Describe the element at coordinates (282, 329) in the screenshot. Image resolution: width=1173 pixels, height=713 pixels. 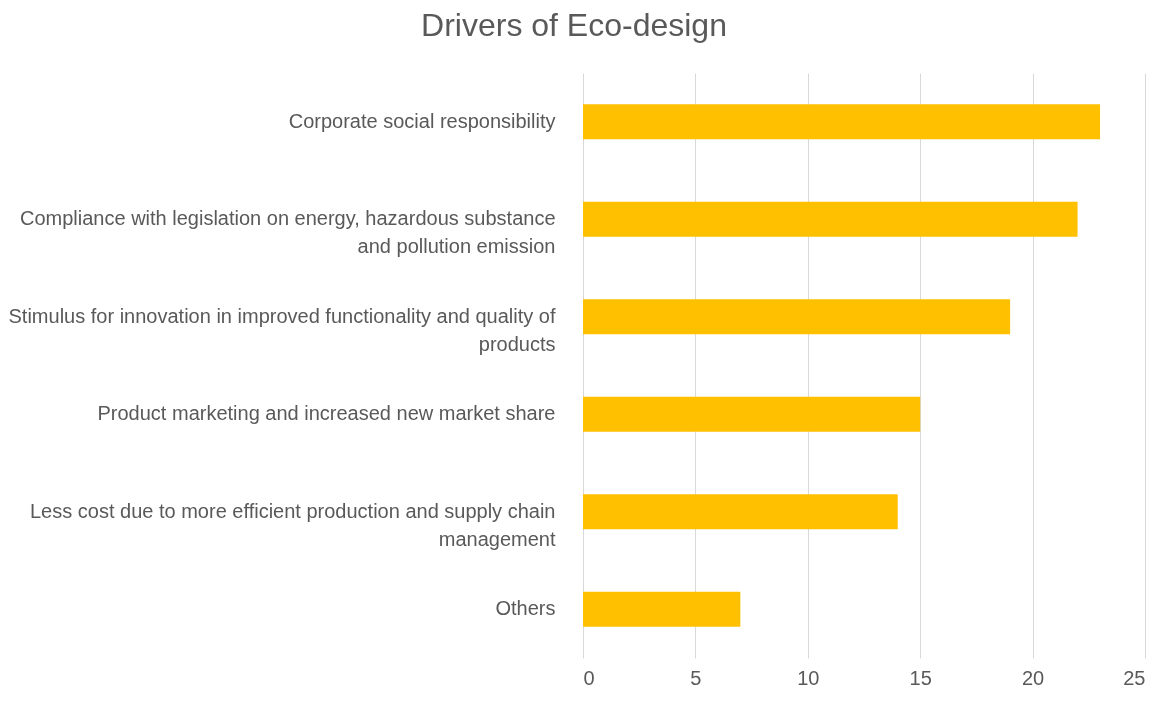
I see `y-tick-label: Stimulus for innovation in improved functionality and quality of products` at that location.